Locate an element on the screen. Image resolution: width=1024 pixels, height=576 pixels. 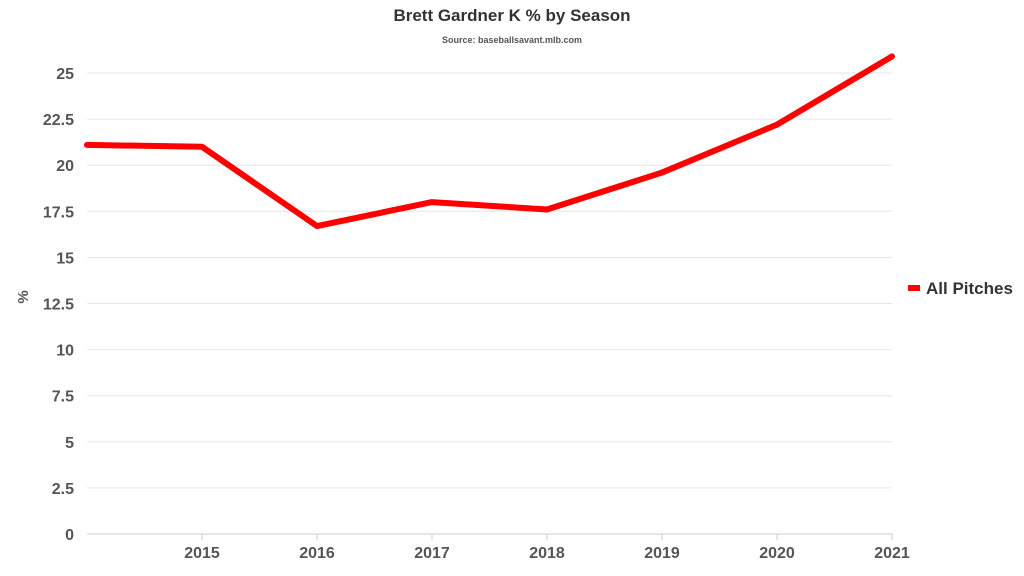
x-tick-label: 2016 is located at coordinates (317, 553).